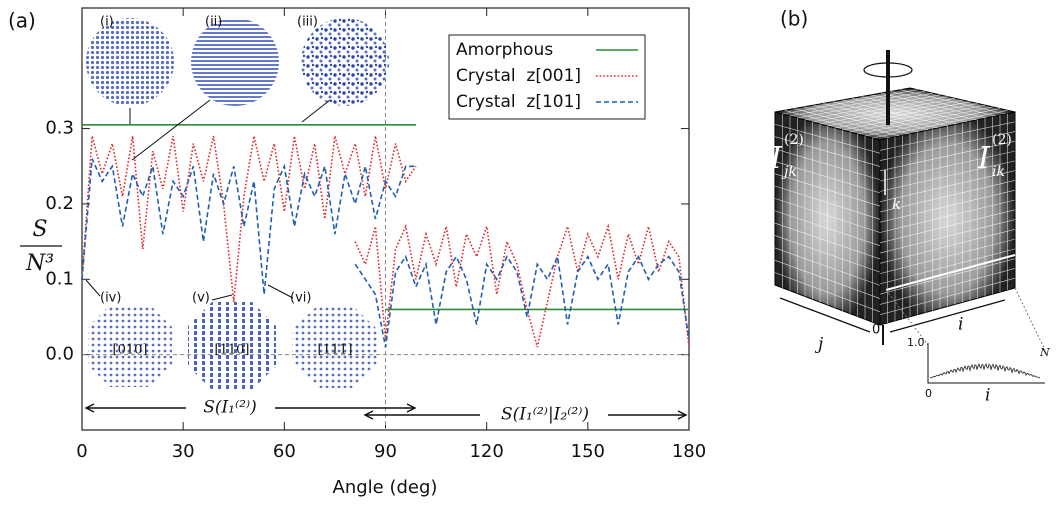 The width and height of the screenshot is (1057, 505). What do you see at coordinates (110, 298) in the screenshot?
I see `inset-label: (iv)` at bounding box center [110, 298].